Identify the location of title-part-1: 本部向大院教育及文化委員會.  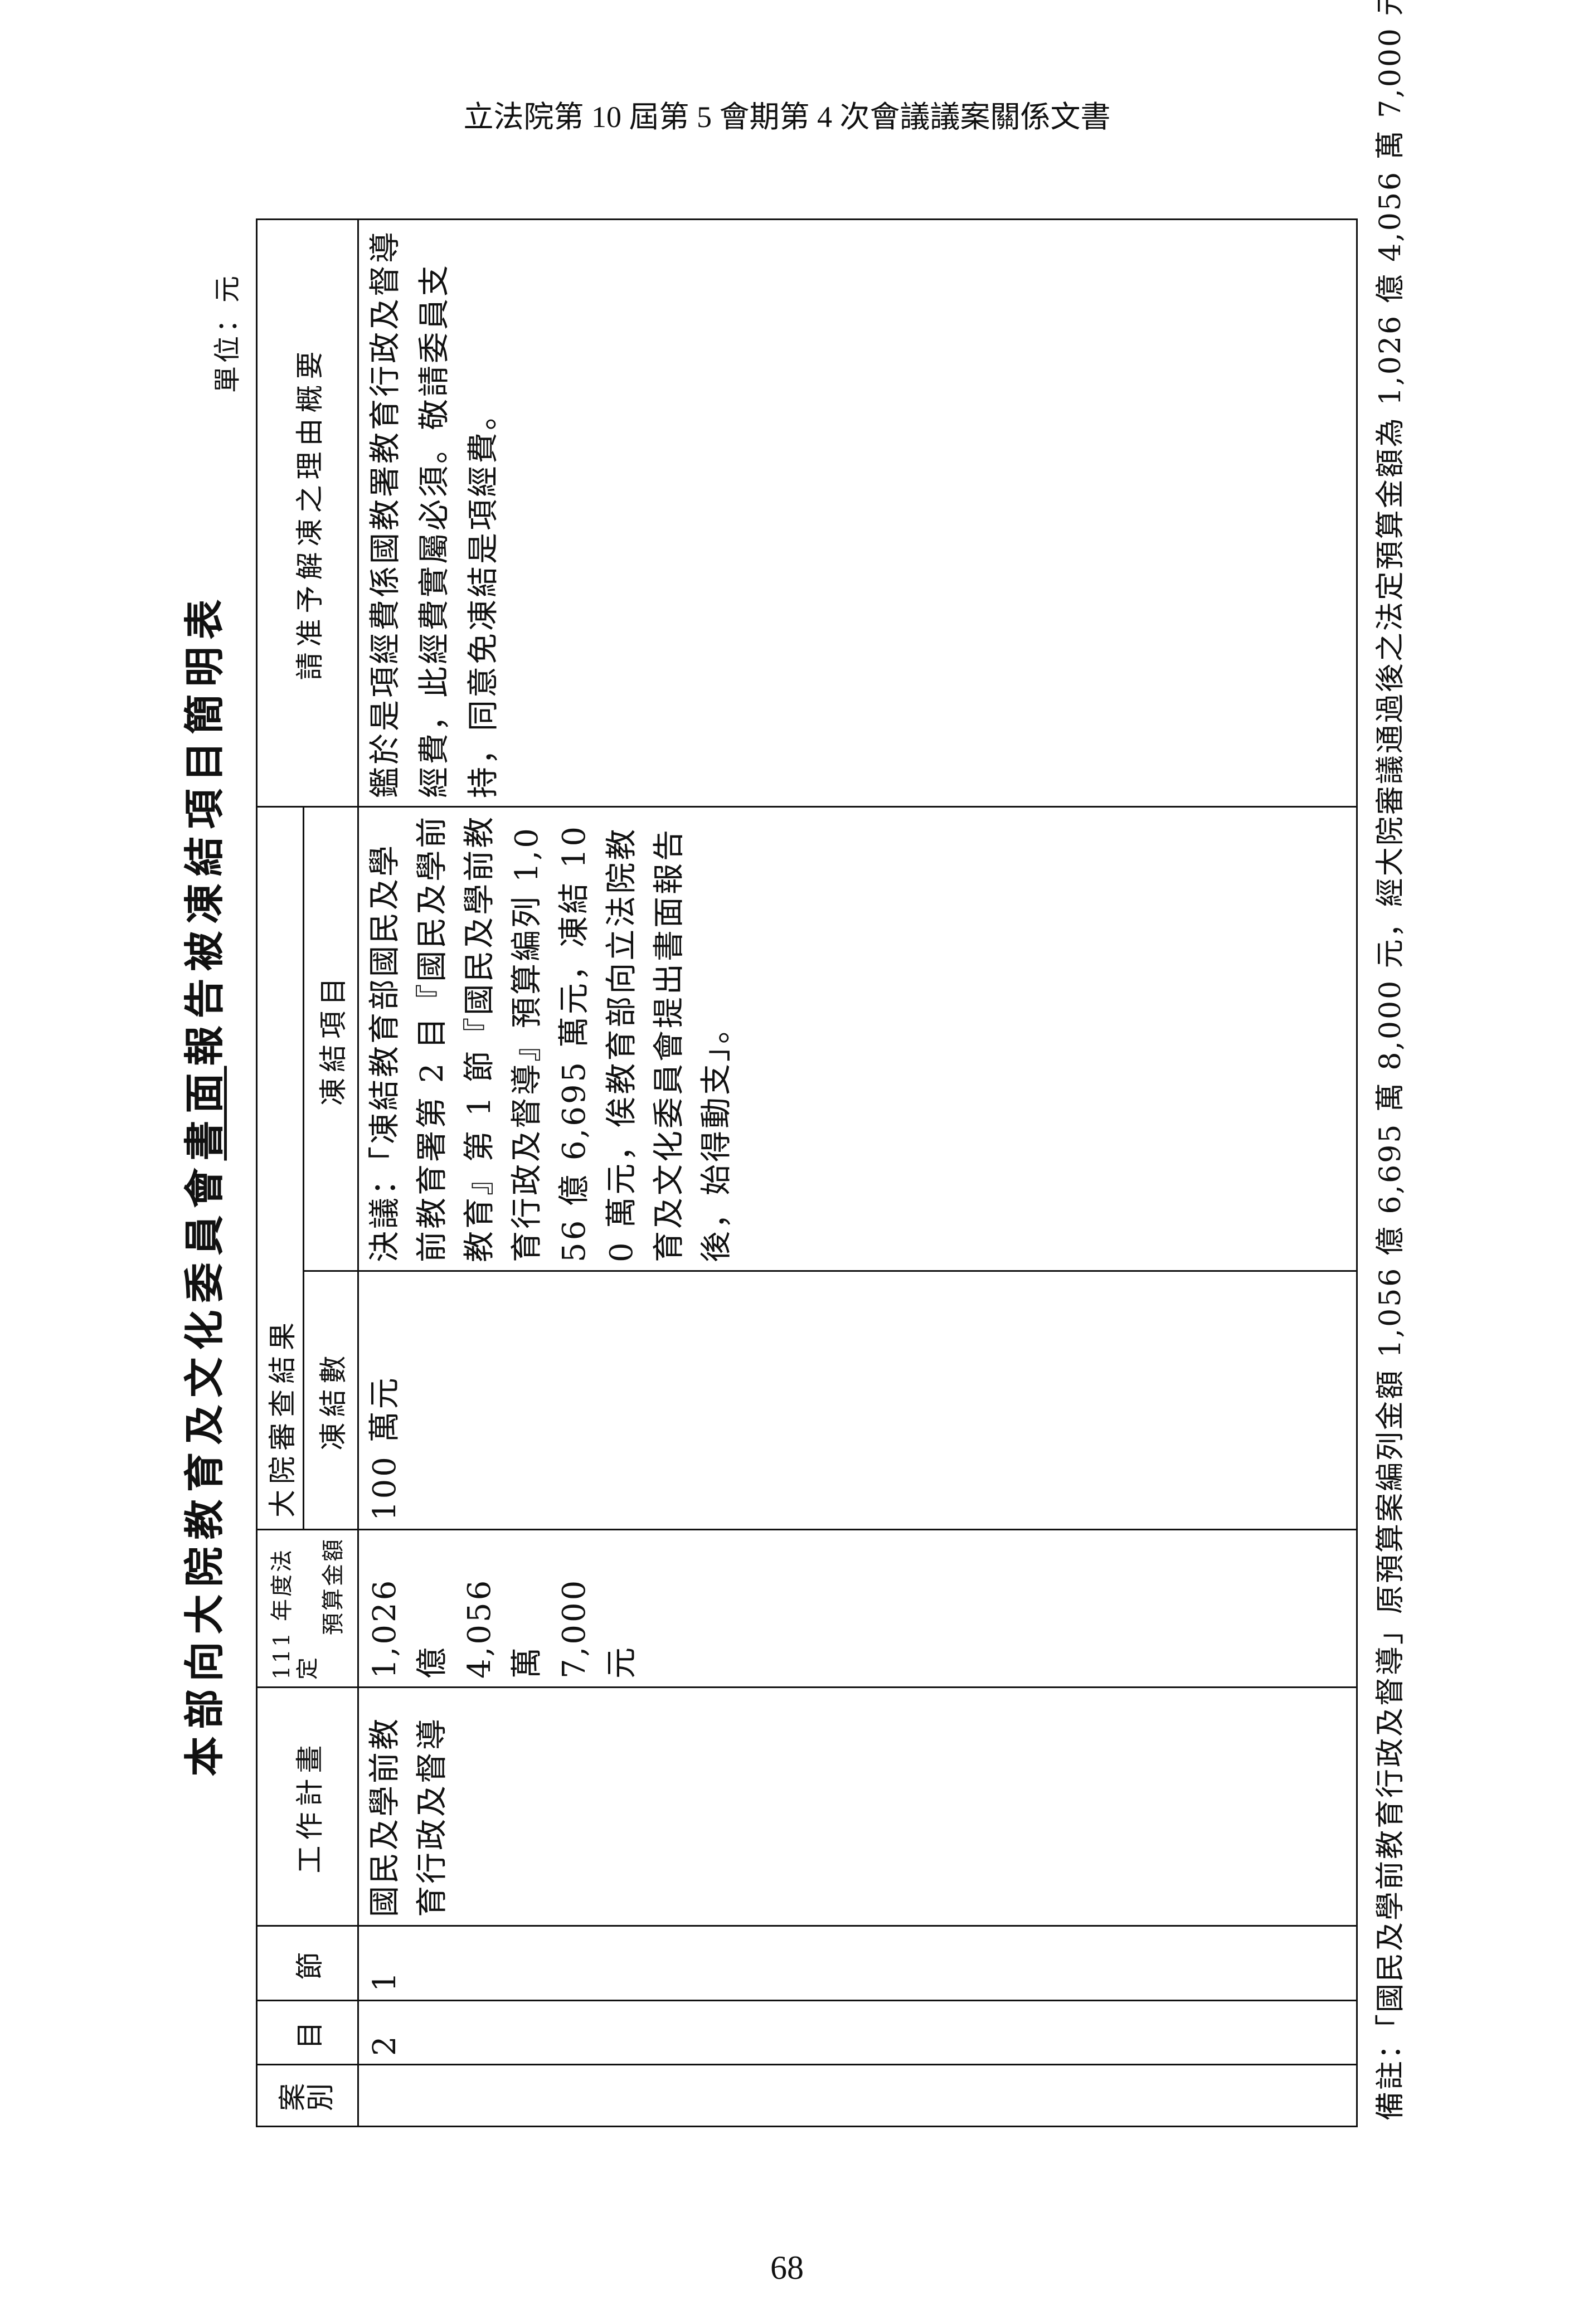
(204, 1468).